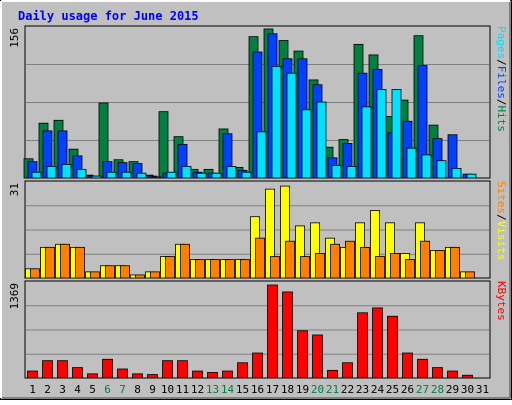 The image size is (512, 405). I want to click on x-tick-label: 20, so click(317, 389).